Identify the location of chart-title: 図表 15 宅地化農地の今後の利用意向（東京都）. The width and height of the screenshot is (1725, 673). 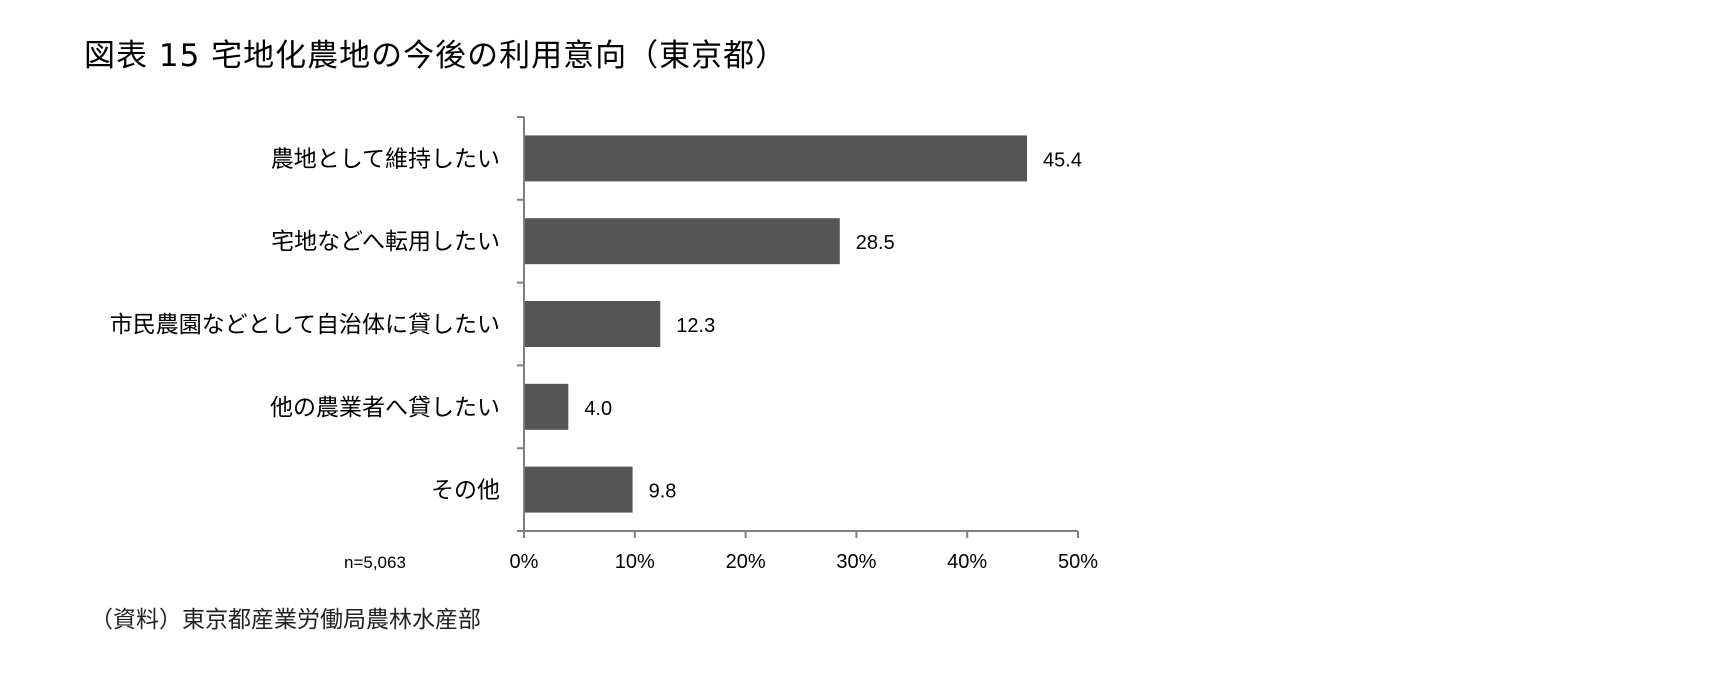
(436, 56).